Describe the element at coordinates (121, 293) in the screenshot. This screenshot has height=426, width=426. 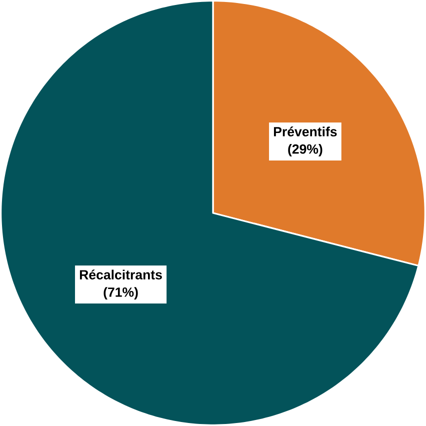
I see `data-label: (71%)` at that location.